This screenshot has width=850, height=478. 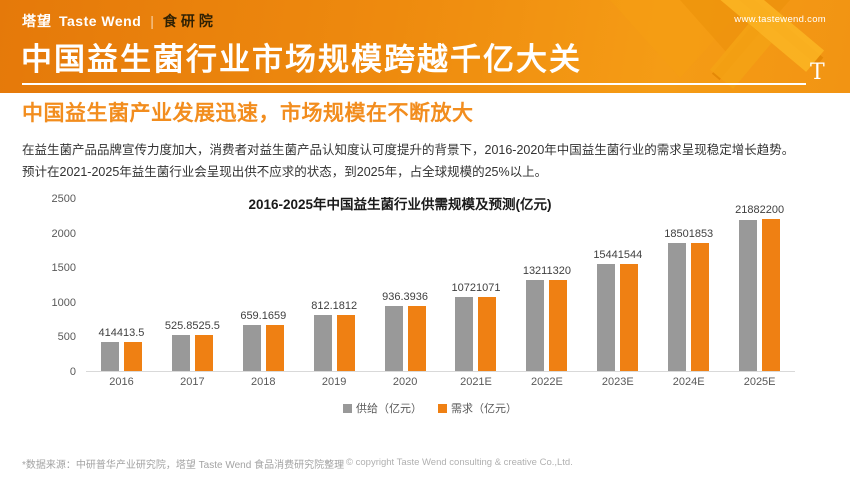 I want to click on x-axis-label: 2019, so click(x=334, y=382).